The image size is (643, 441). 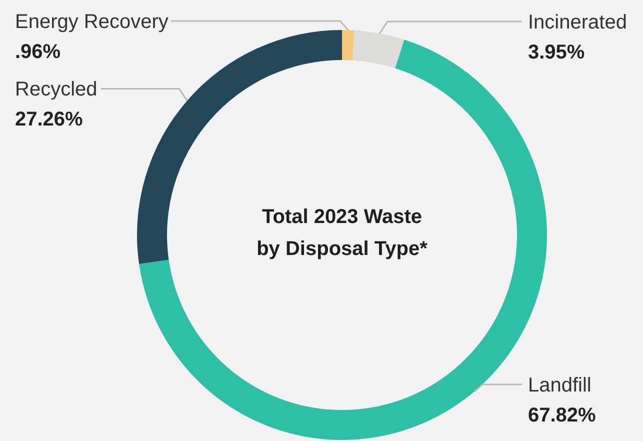 I want to click on data-label: 67.82%, so click(x=562, y=415).